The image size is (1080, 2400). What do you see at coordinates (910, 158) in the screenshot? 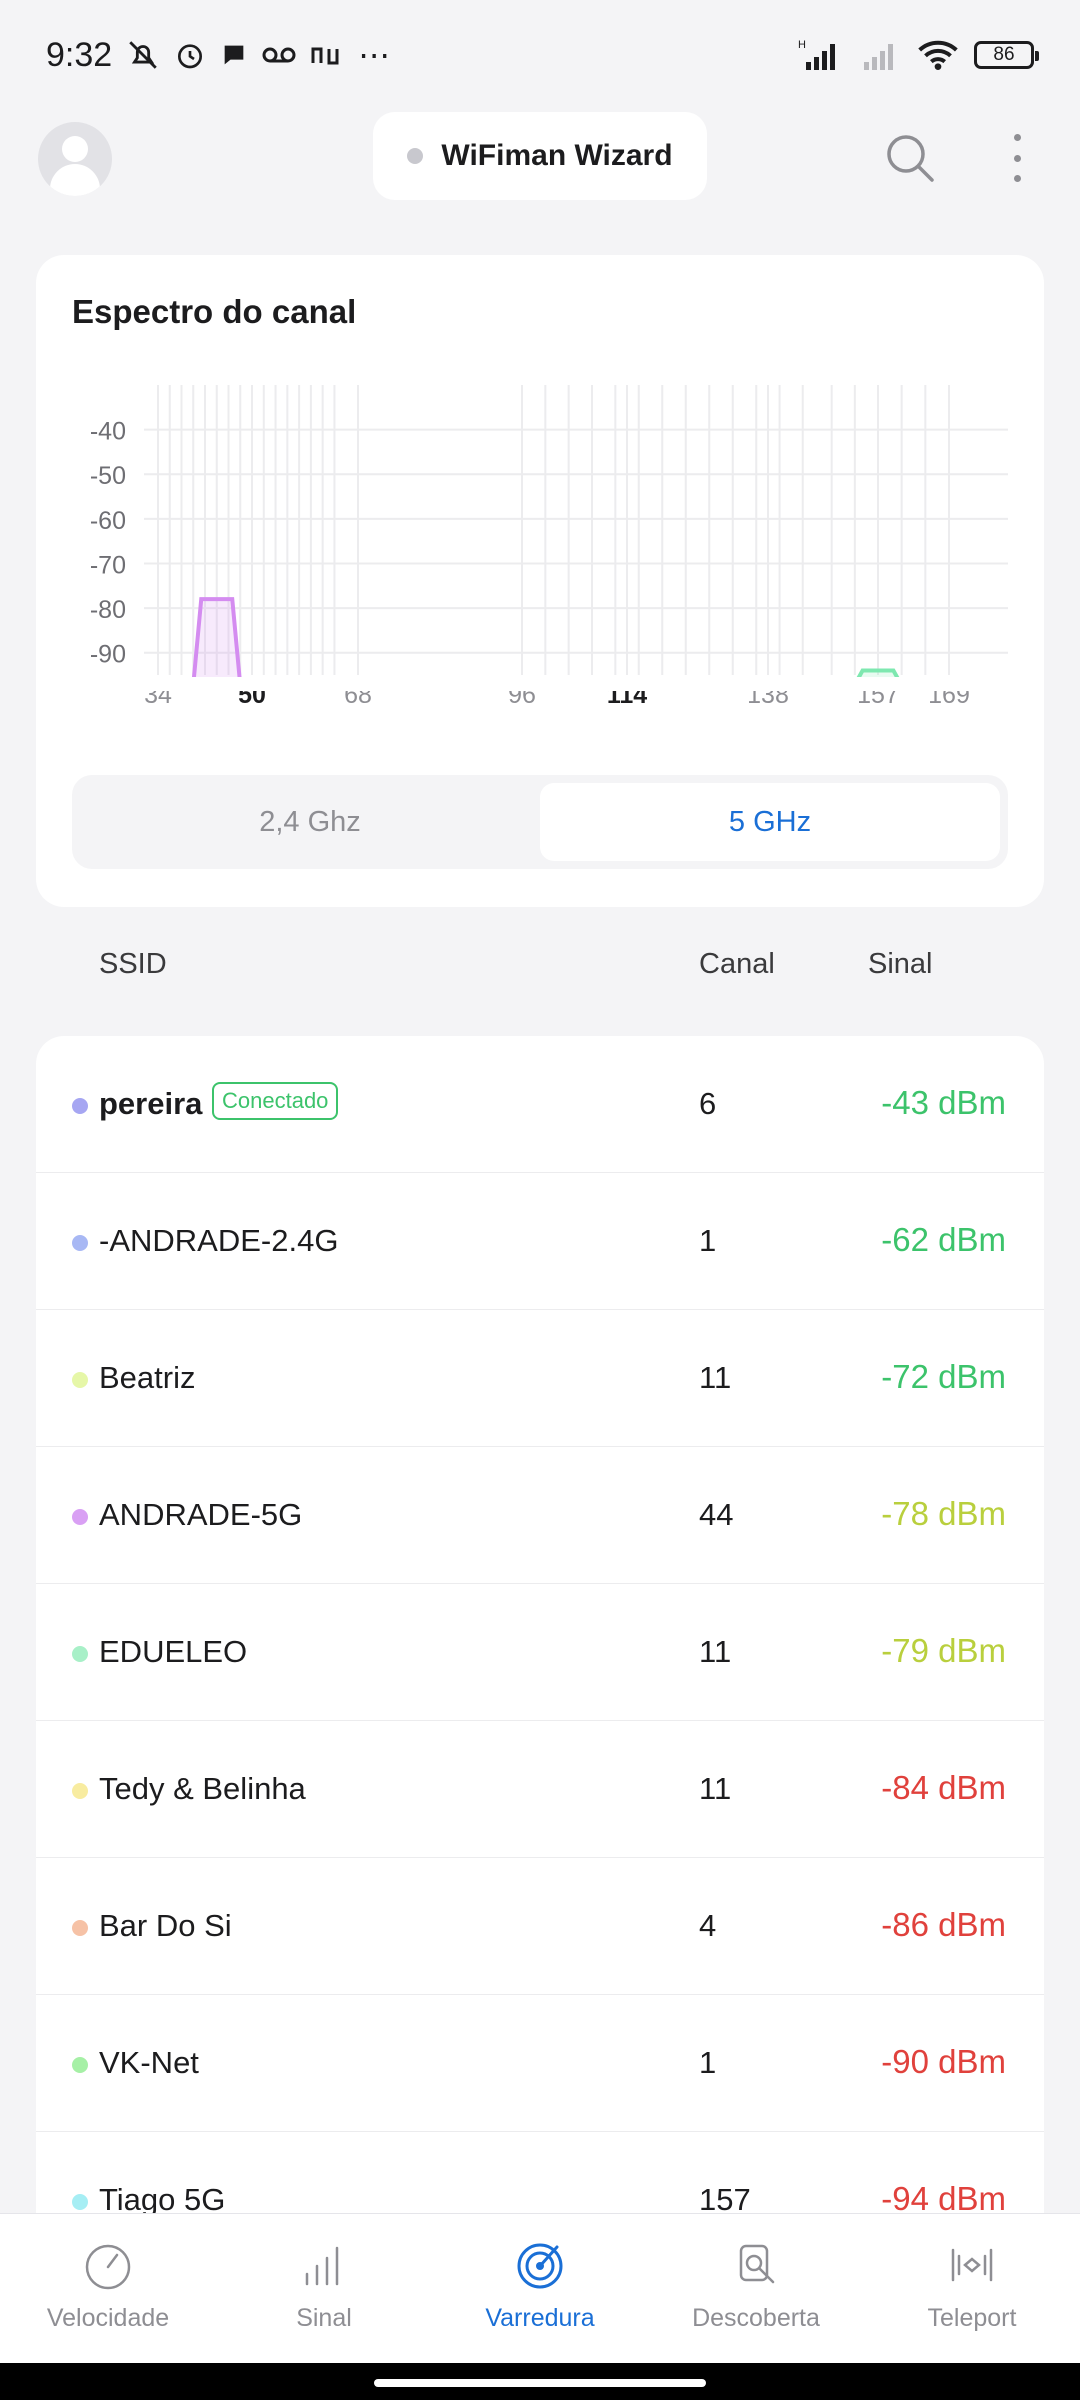
I see `search-icon` at bounding box center [910, 158].